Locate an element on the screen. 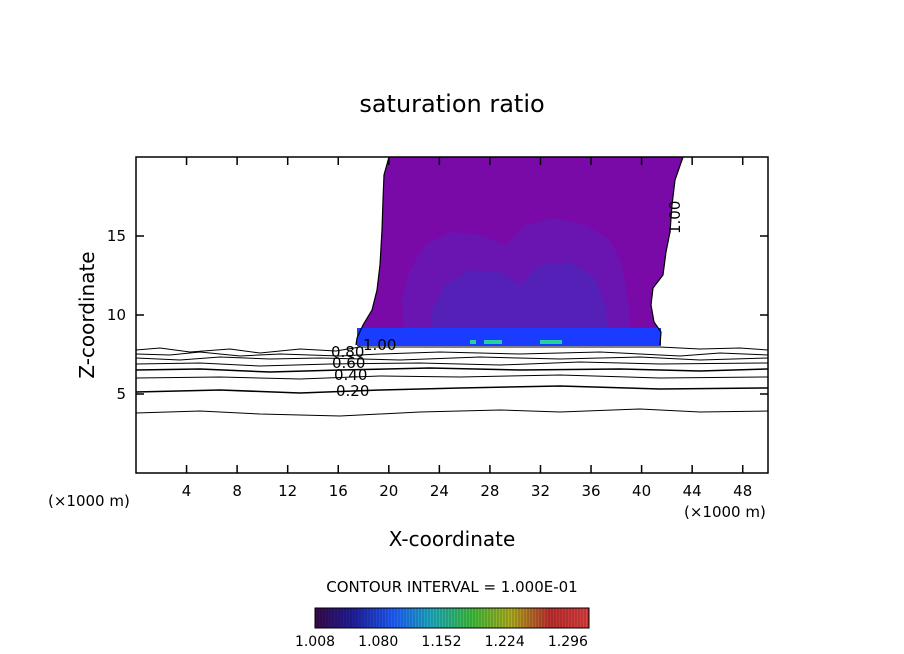 The height and width of the screenshot is (654, 904). colorbar-label: 1.224 is located at coordinates (505, 642).